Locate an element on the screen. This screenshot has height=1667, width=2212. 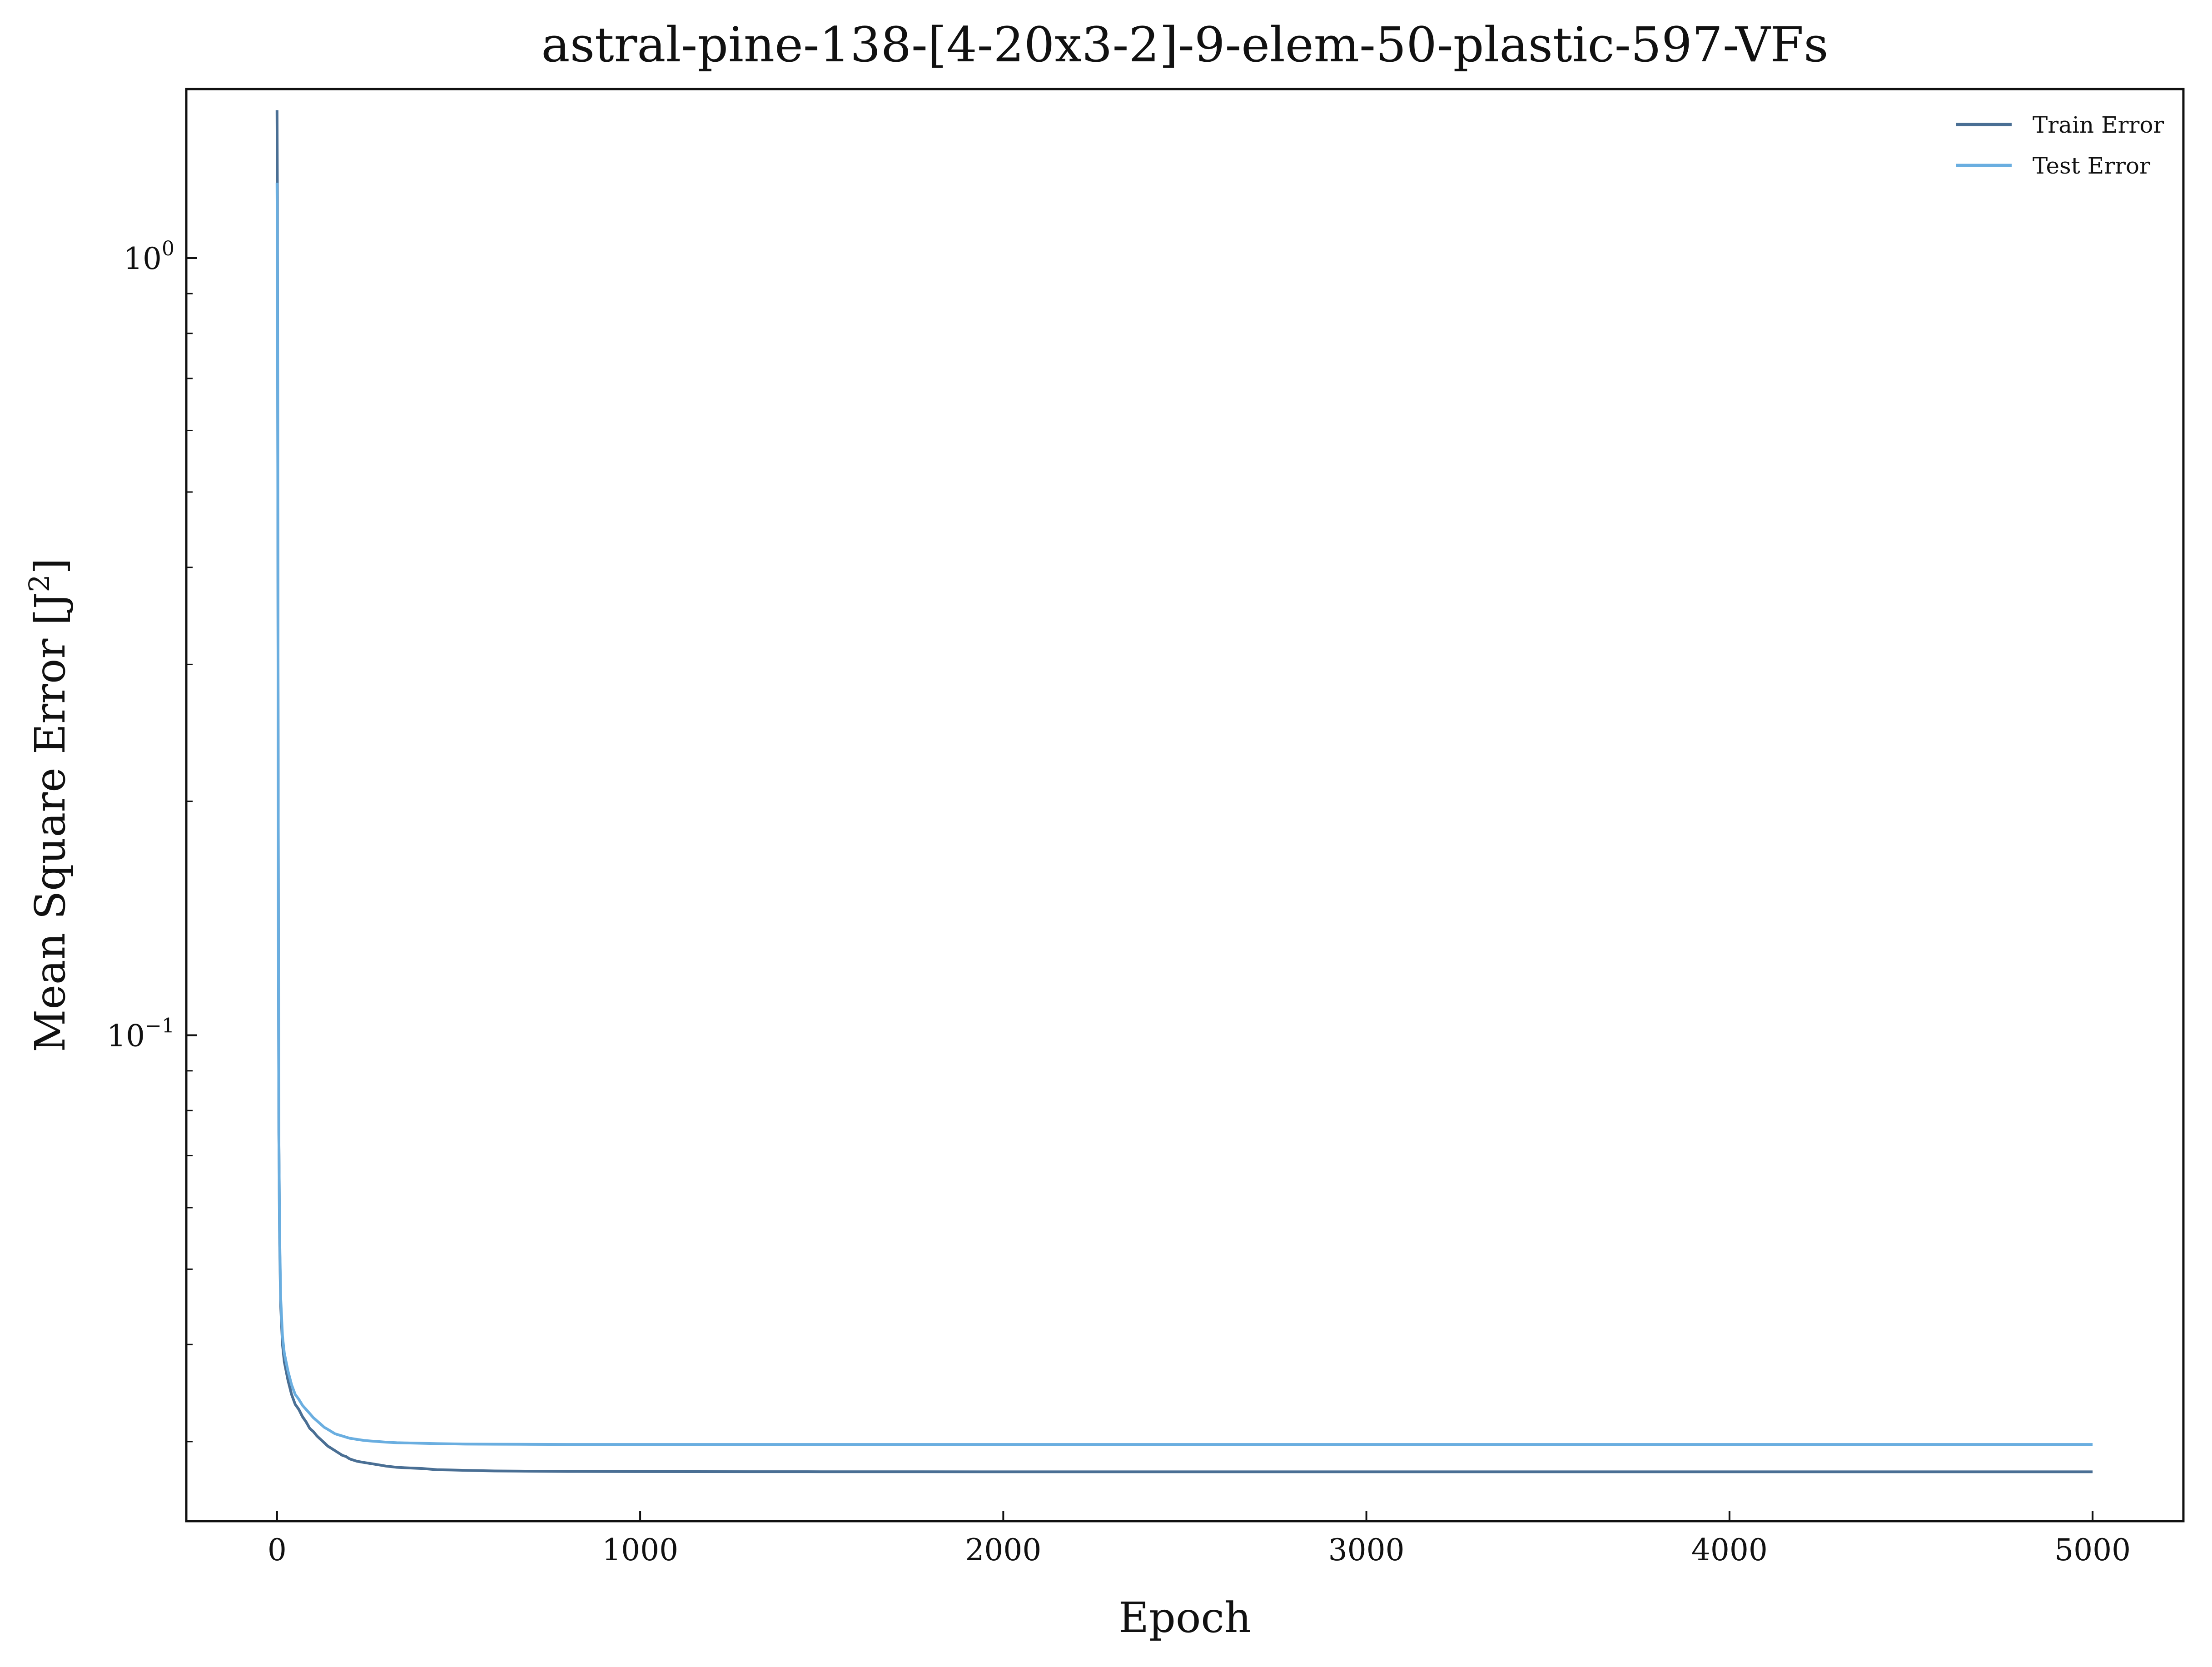
y-axis-label-superscript: 2 is located at coordinates (39, 583).